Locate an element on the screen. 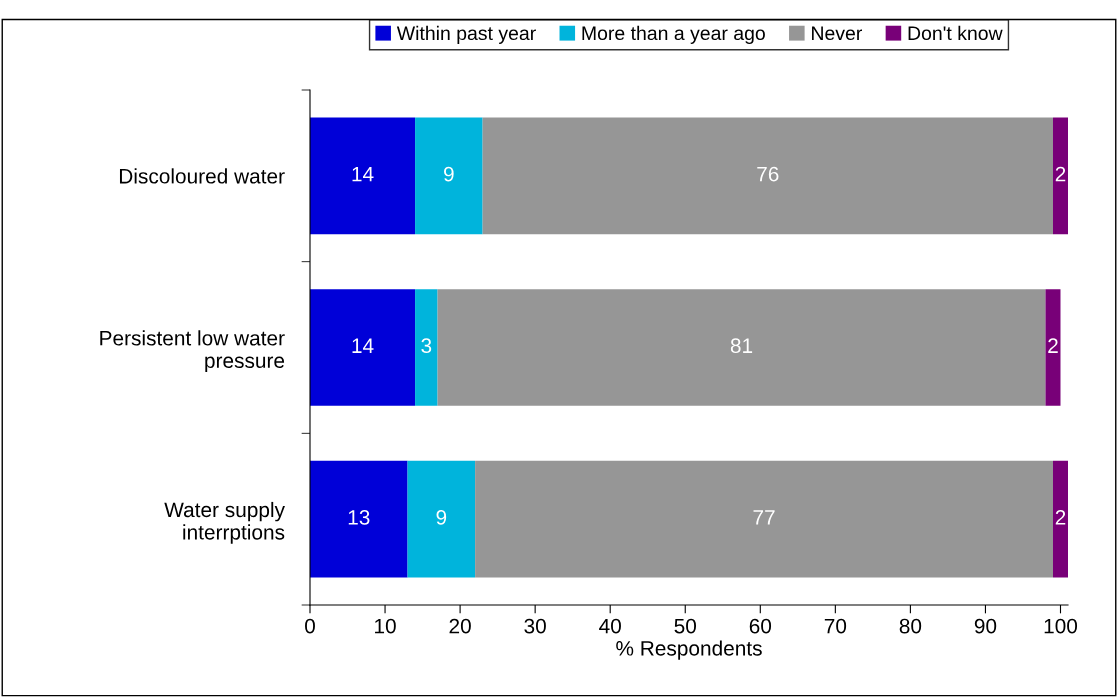 This screenshot has width=1118, height=697. data-label: 77 is located at coordinates (764, 517).